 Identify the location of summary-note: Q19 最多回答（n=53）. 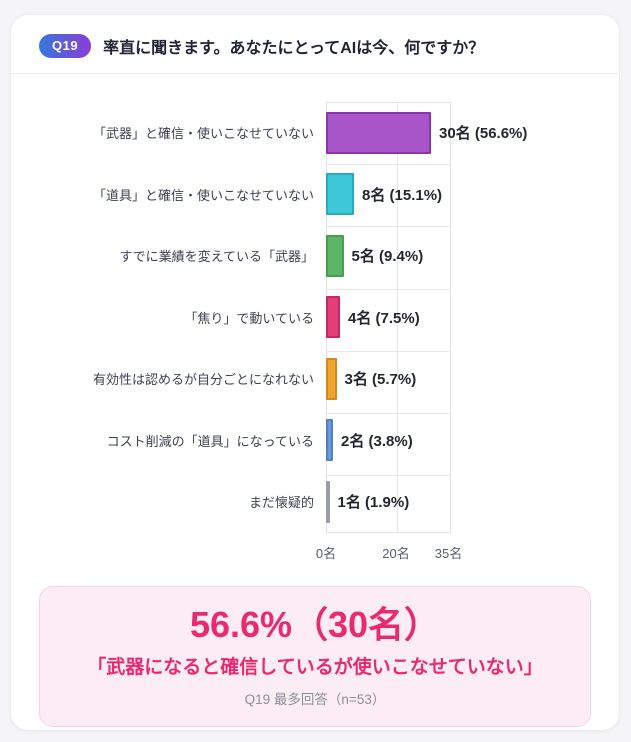
(315, 700).